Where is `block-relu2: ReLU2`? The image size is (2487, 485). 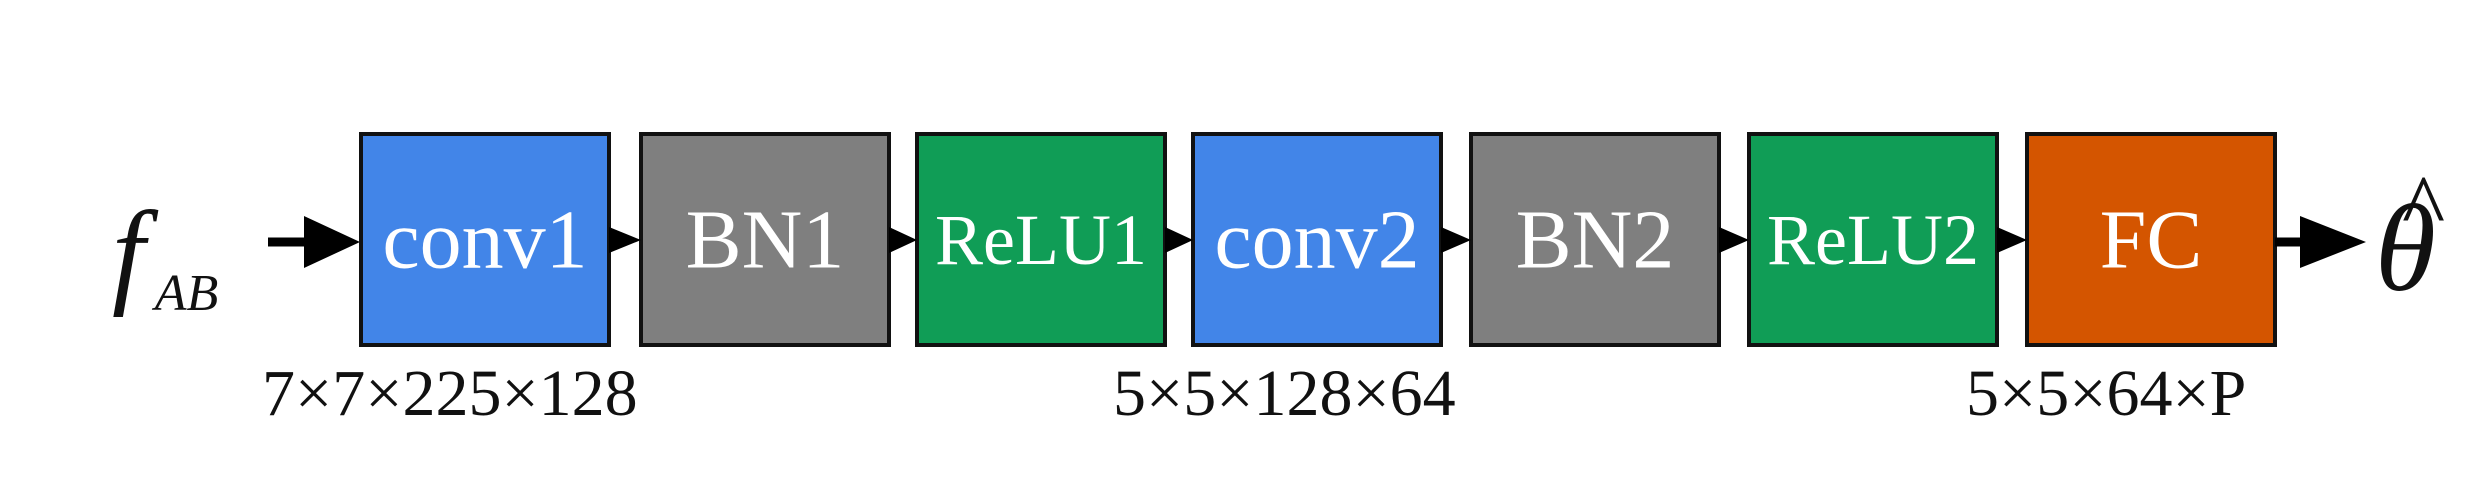 block-relu2: ReLU2 is located at coordinates (1873, 239).